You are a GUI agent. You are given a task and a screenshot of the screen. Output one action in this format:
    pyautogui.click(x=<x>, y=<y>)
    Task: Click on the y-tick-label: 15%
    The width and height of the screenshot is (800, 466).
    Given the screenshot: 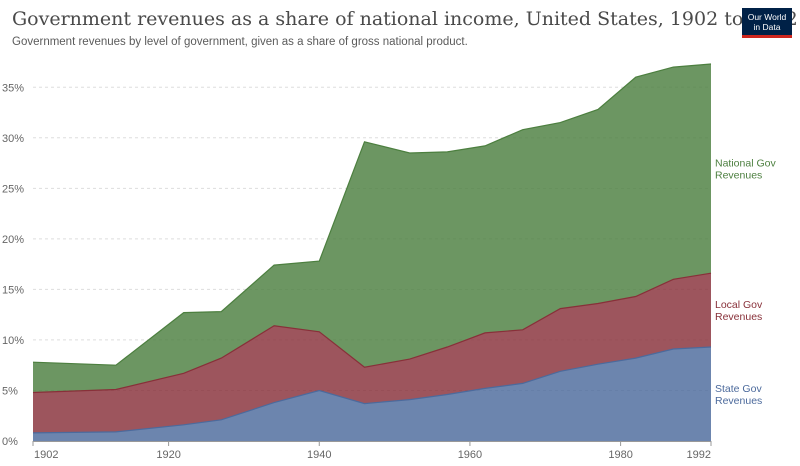 What is the action you would take?
    pyautogui.click(x=13, y=290)
    